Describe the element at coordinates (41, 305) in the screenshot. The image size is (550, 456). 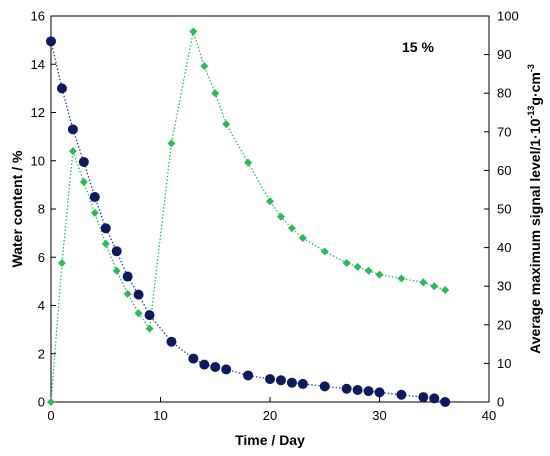
I see `y-left-tick-label: 4` at that location.